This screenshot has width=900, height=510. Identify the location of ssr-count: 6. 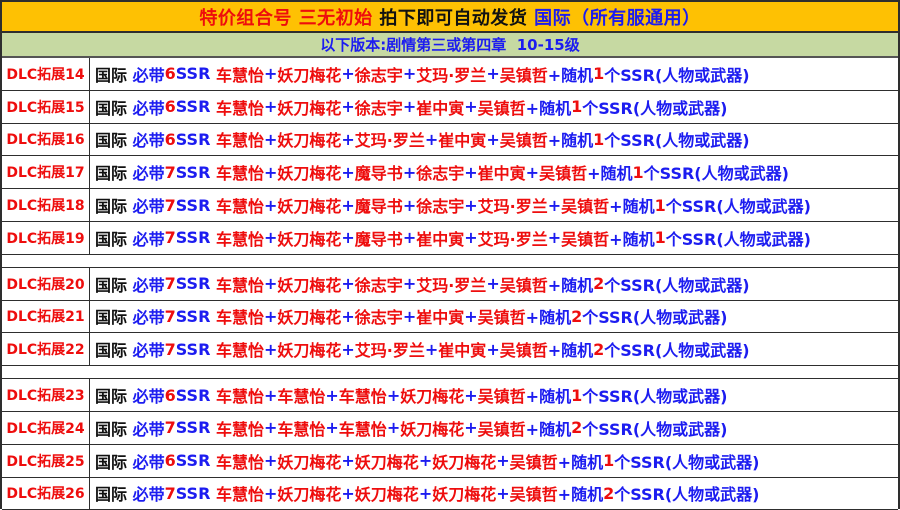
(170, 139).